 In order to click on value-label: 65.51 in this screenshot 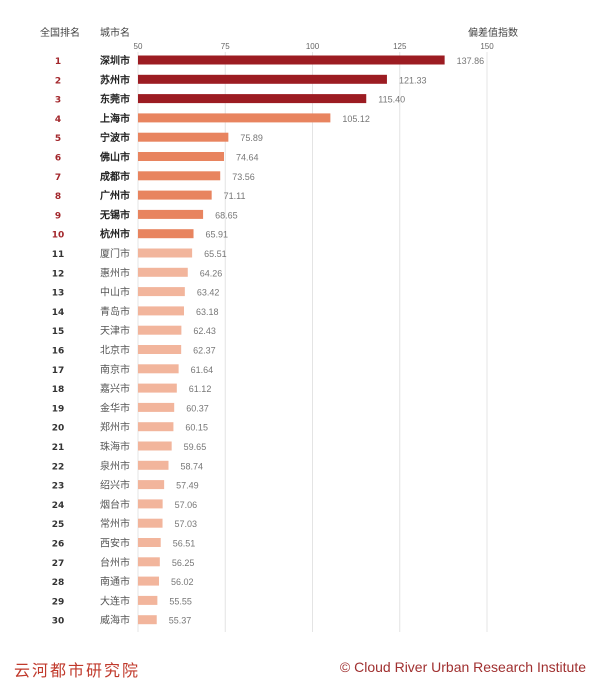, I will do `click(215, 254)`.